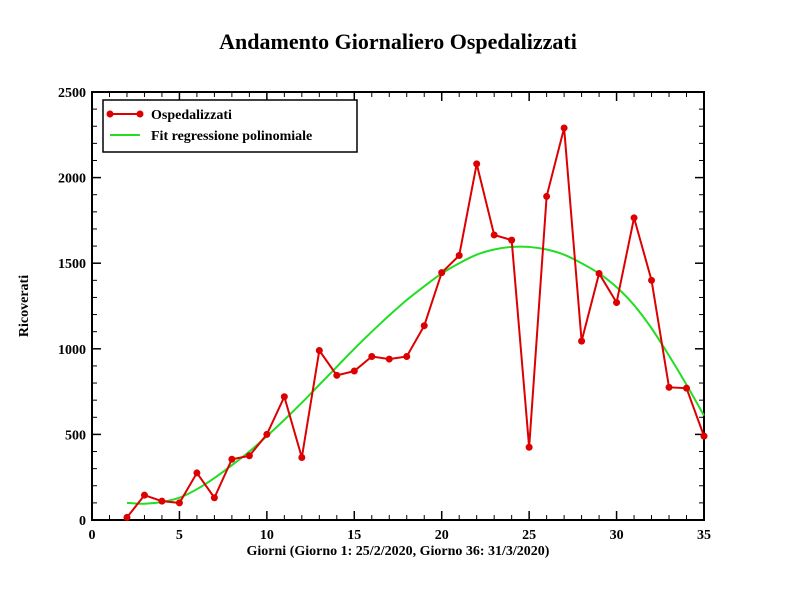 This screenshot has width=792, height=612. Describe the element at coordinates (75, 435) in the screenshot. I see `y-tick-label: 500` at that location.